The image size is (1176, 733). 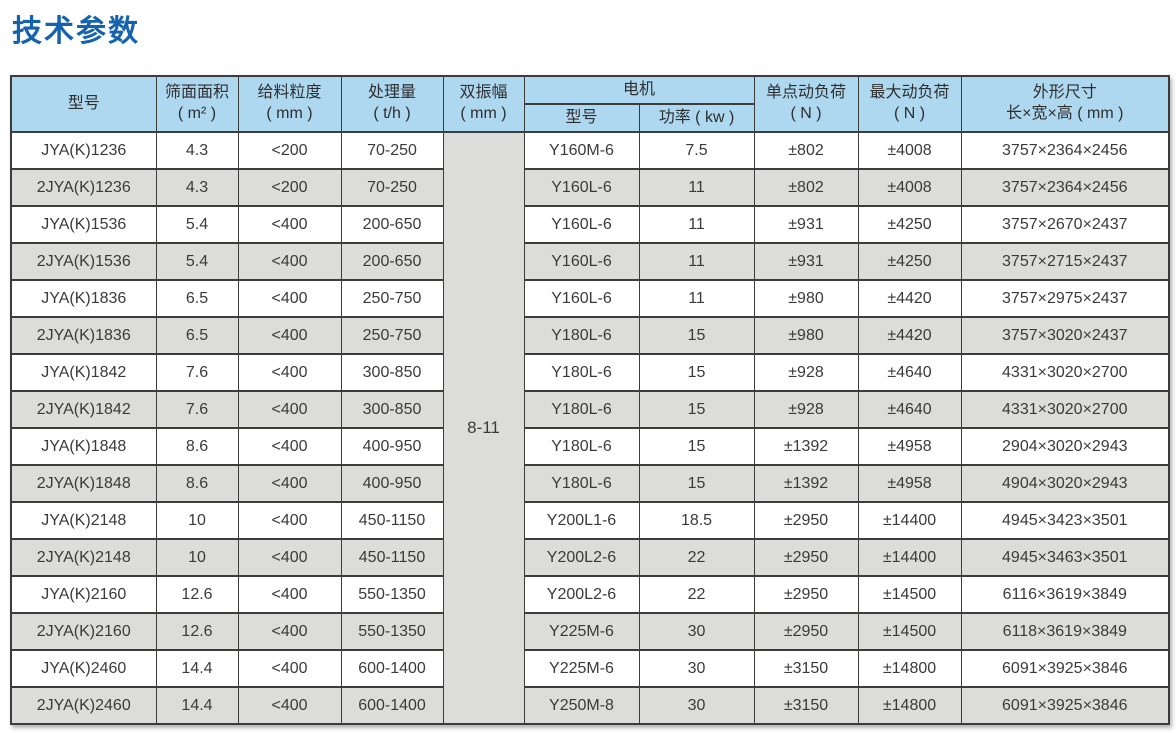 I want to click on cell-dimensions: 4331×3020×2700, so click(x=1065, y=372).